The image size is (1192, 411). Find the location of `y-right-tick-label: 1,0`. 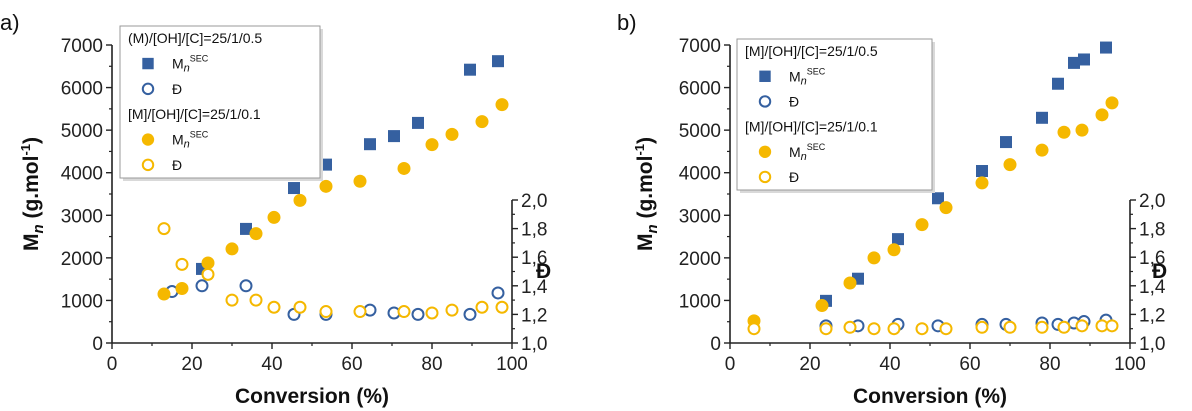

y-right-tick-label: 1,0 is located at coordinates (1152, 344).